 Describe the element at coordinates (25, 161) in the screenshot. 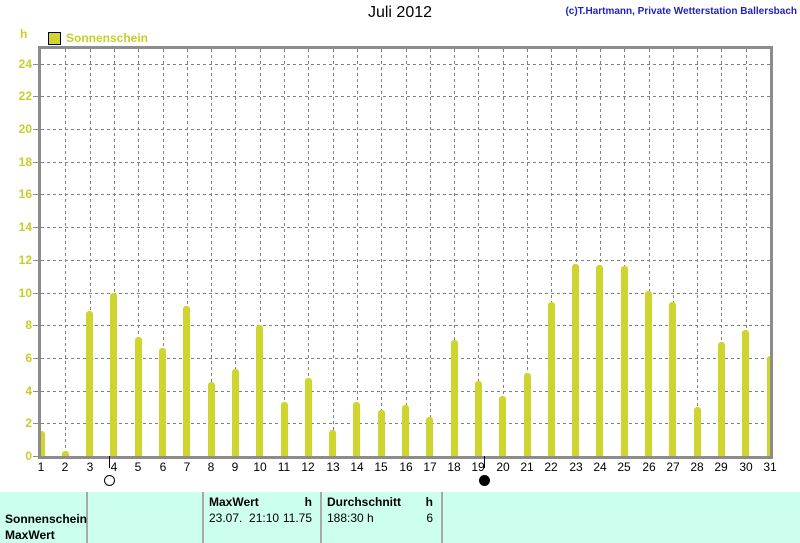

I see `y-tick-label-18: 18` at that location.